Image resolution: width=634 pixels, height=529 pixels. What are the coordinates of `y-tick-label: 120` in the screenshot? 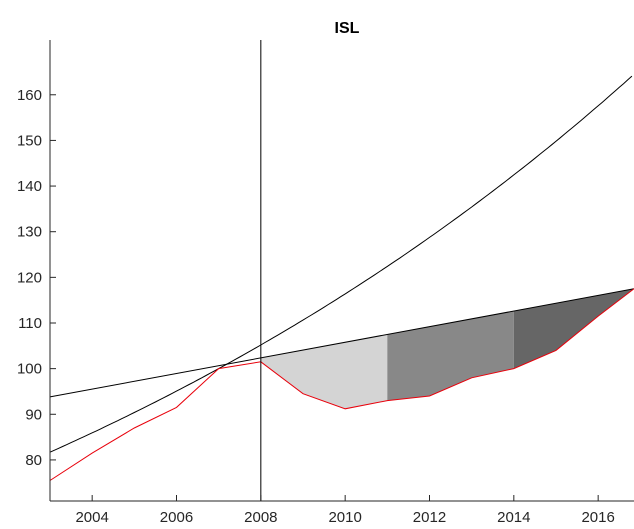 It's located at (29, 277).